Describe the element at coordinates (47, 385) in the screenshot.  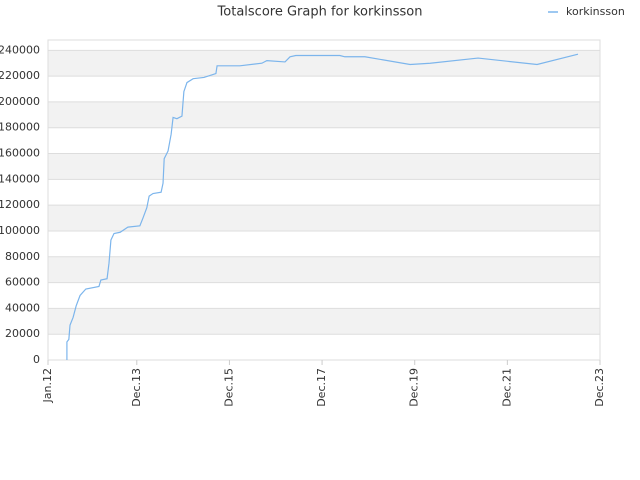
I see `x-tick-label: Jan.12` at that location.